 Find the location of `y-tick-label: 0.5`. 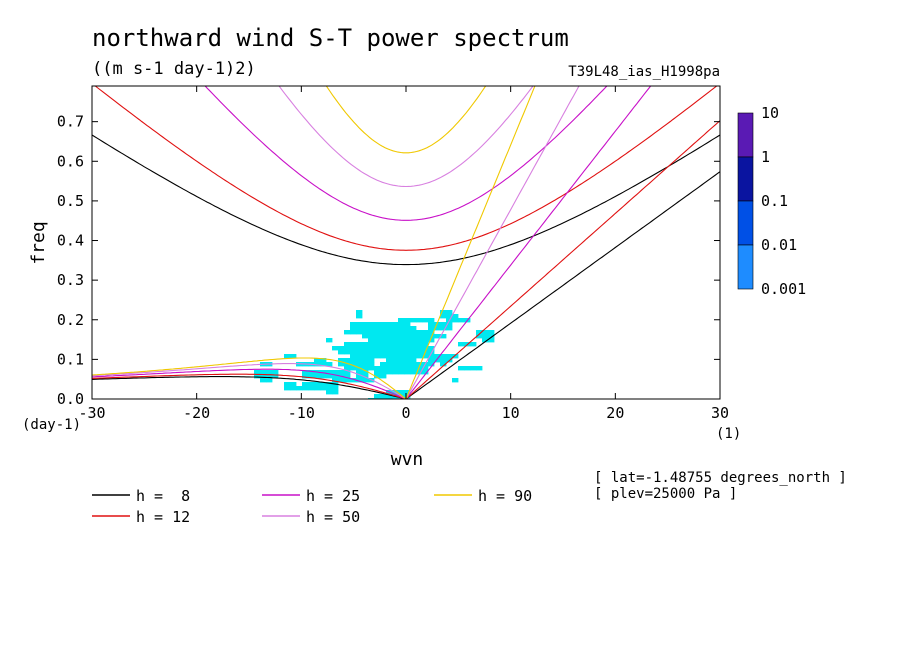

y-tick-label: 0.5 is located at coordinates (70, 201).